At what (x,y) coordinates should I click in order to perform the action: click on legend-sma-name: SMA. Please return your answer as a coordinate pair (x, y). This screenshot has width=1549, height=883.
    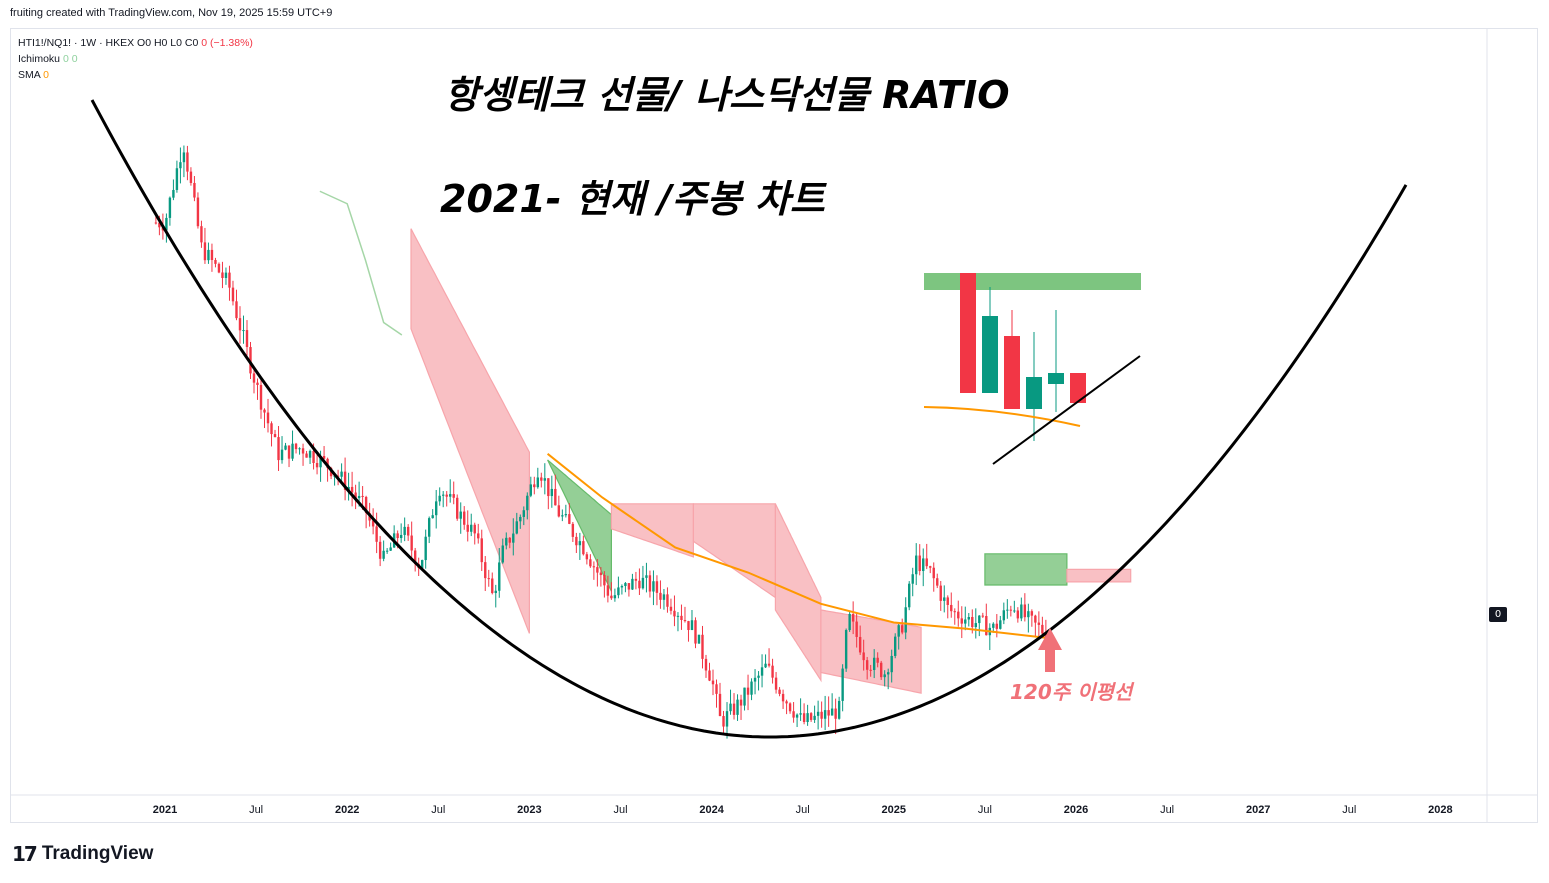
    Looking at the image, I should click on (29, 75).